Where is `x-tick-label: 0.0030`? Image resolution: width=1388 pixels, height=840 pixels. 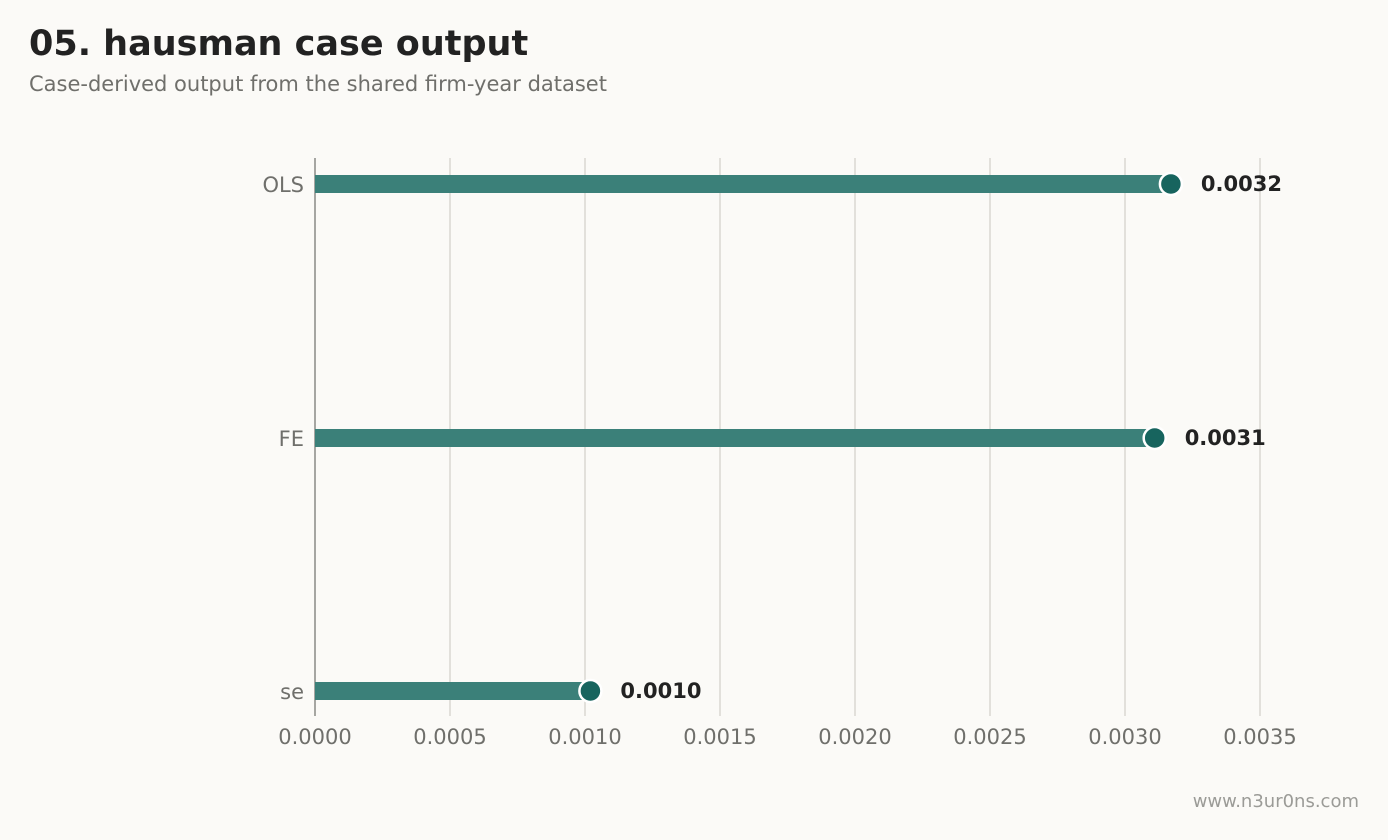
x-tick-label: 0.0030 is located at coordinates (1124, 737).